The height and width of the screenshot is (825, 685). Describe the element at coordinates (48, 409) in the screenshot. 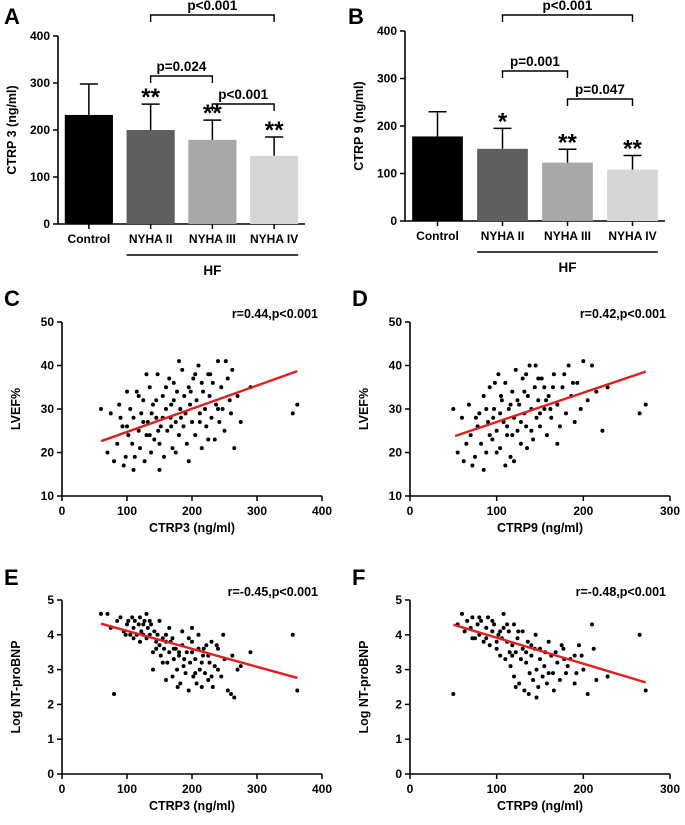

I see `y-tick-label: 30` at that location.